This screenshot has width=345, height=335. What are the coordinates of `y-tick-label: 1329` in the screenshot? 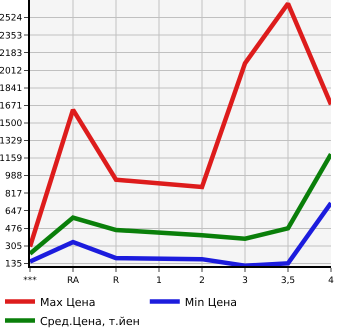 It's located at (11, 141).